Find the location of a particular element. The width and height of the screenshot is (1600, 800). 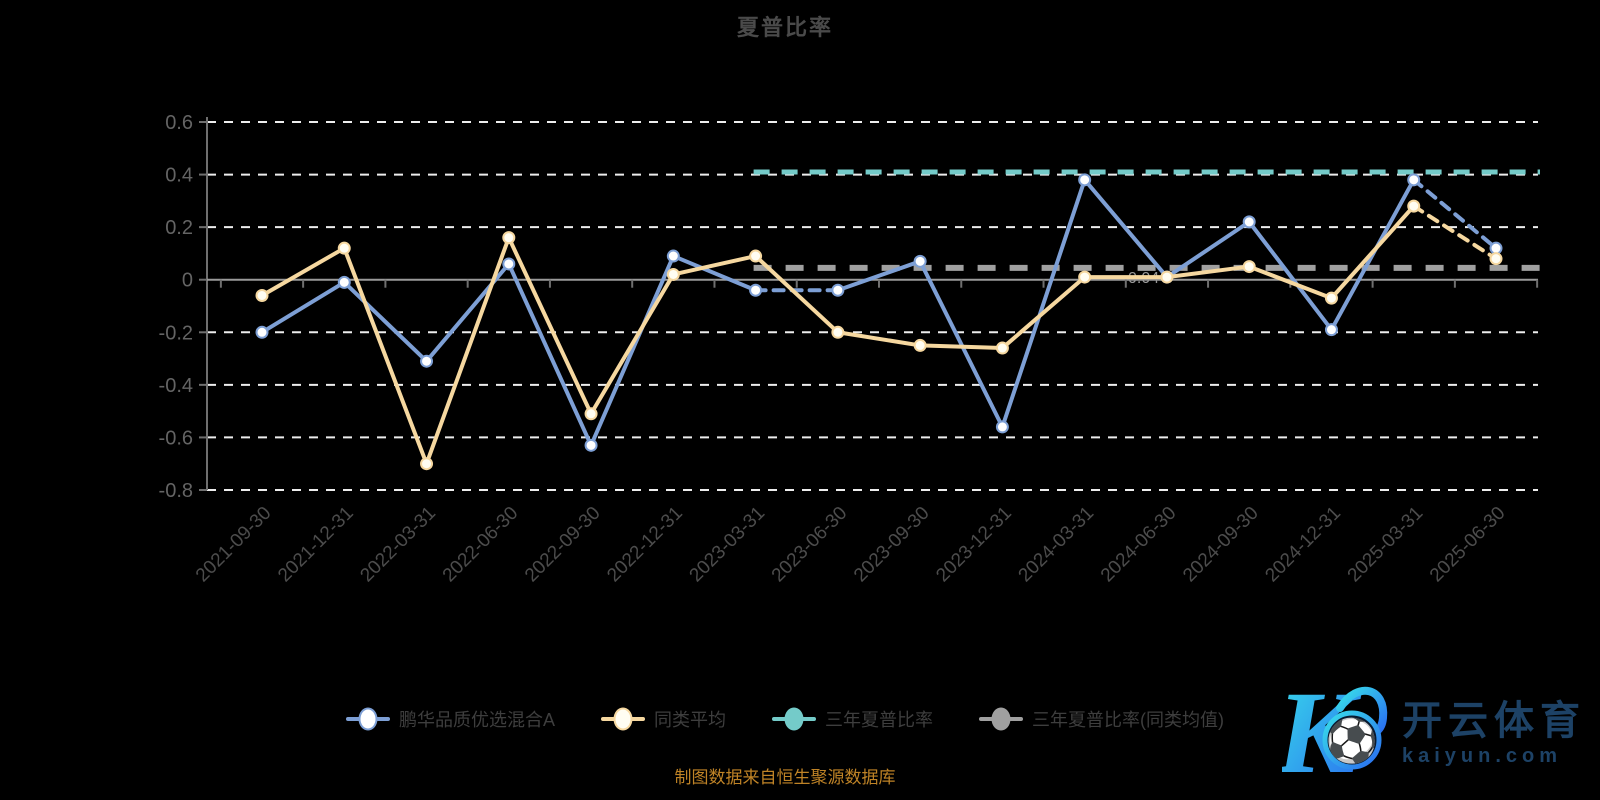

three-year-line-swatch-icon is located at coordinates (794, 719).